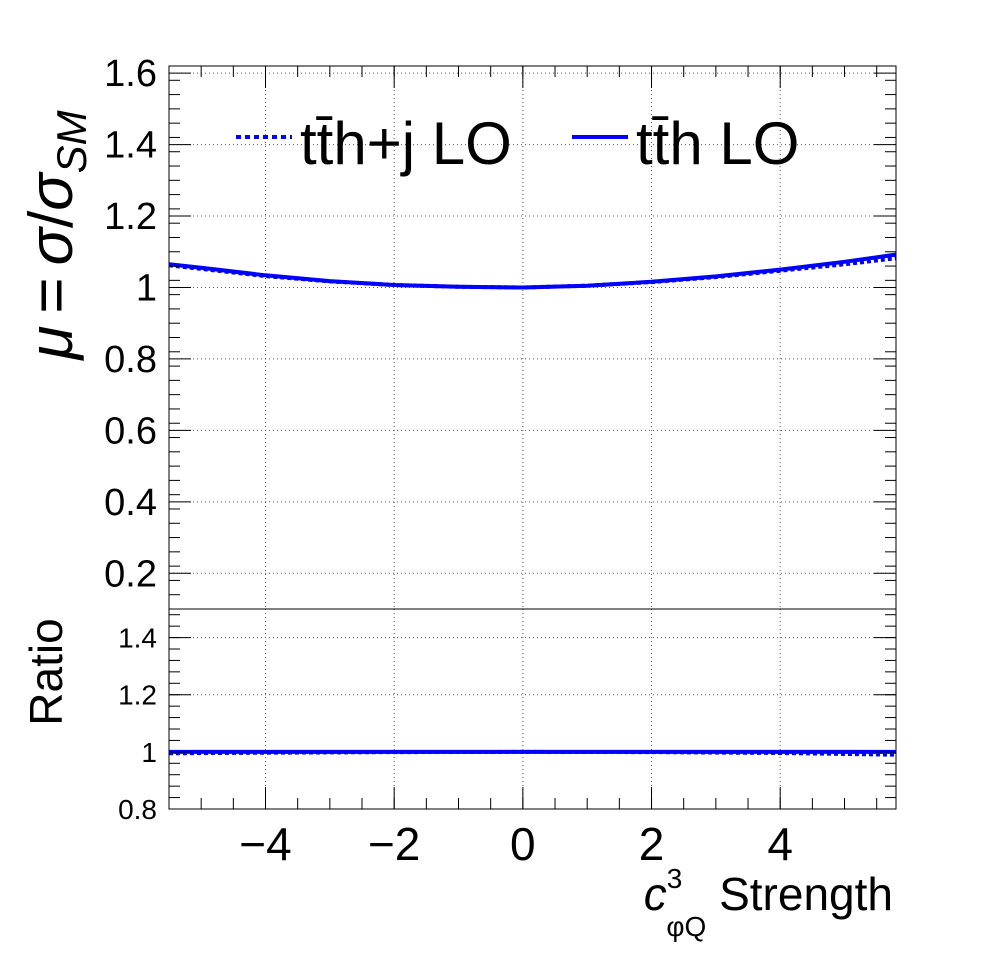 The image size is (996, 972). Describe the element at coordinates (655, 894) in the screenshot. I see `x-label-symbol: c` at that location.